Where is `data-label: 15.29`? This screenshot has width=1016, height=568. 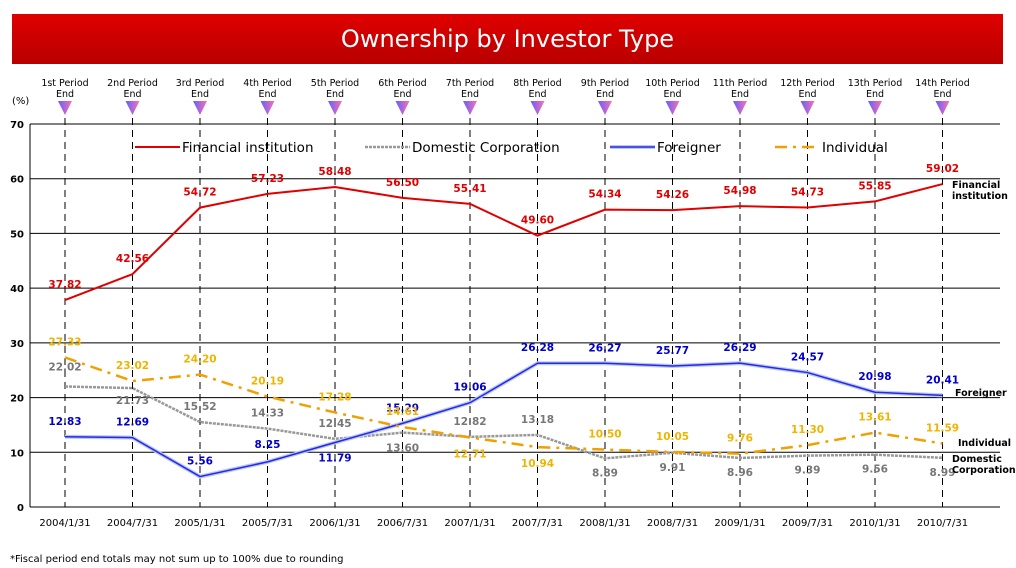 data-label: 15.29 is located at coordinates (402, 408).